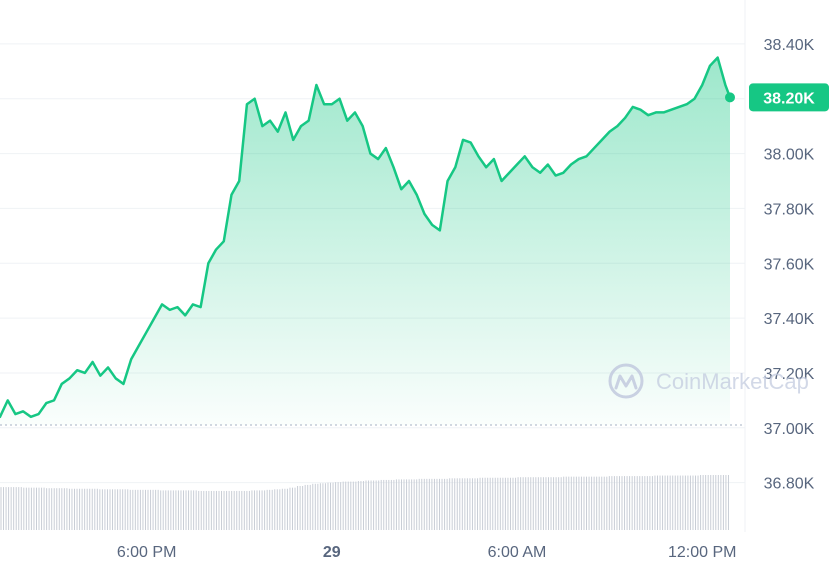 The image size is (829, 570). I want to click on y-tick-label: 37.20K, so click(789, 374).